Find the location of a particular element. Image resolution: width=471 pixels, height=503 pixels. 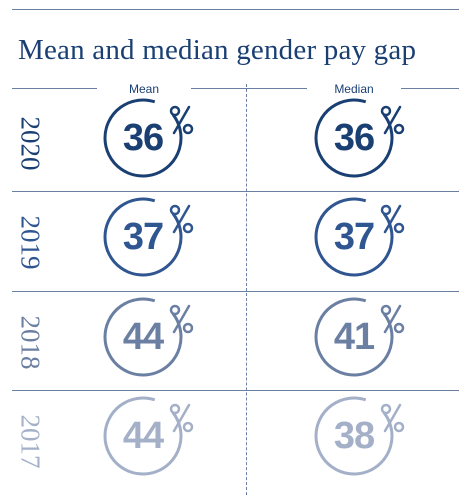

year-label-text: 2018 is located at coordinates (30, 342).